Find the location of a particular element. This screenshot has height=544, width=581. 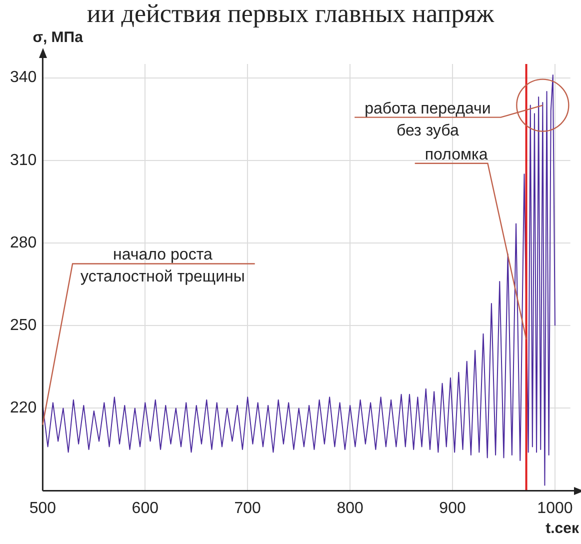

annotation: начало роста усталостной трещины is located at coordinates (162, 266).